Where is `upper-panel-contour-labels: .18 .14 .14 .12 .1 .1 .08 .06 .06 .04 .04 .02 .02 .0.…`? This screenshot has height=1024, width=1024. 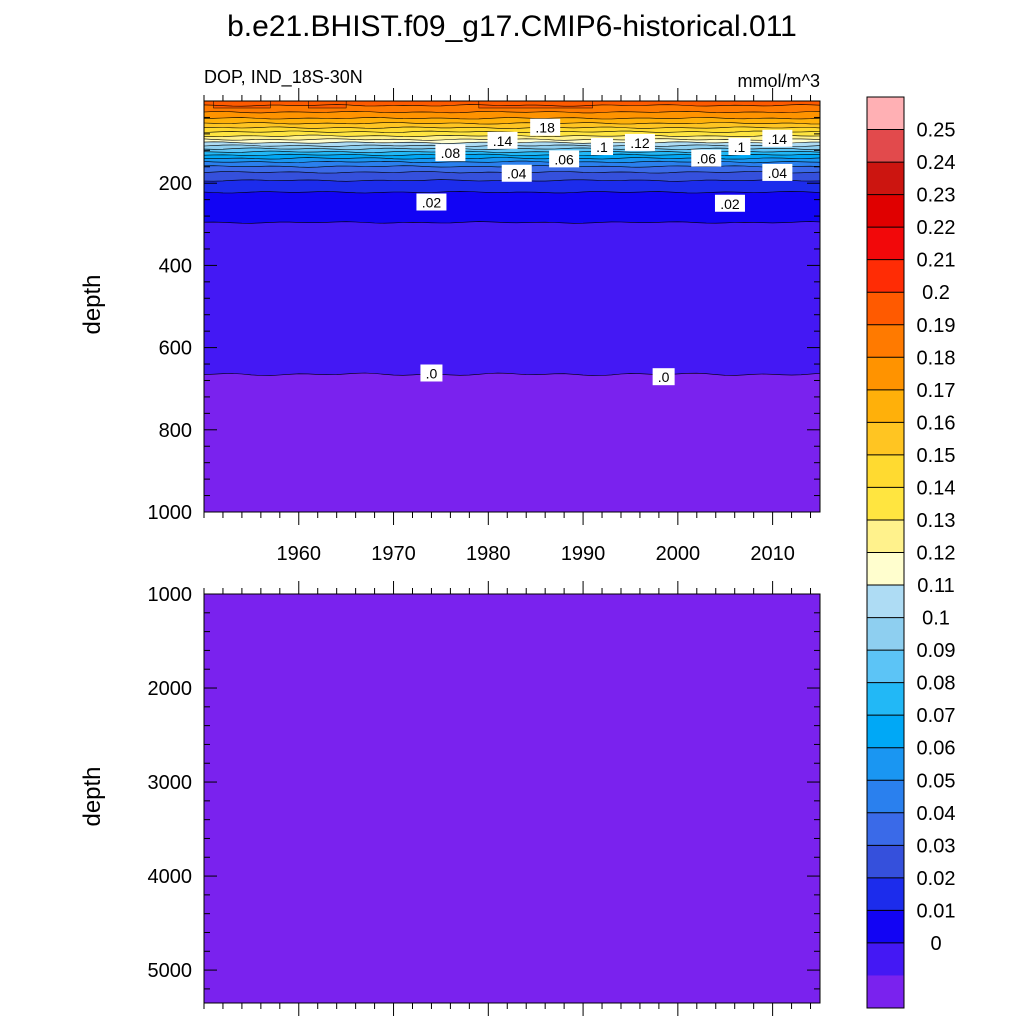 upper-panel-contour-labels: .18 .14 .14 .12 .1 .1 .08 .06 .06 .04 .04 .02 .02 .0.… is located at coordinates (604, 252).